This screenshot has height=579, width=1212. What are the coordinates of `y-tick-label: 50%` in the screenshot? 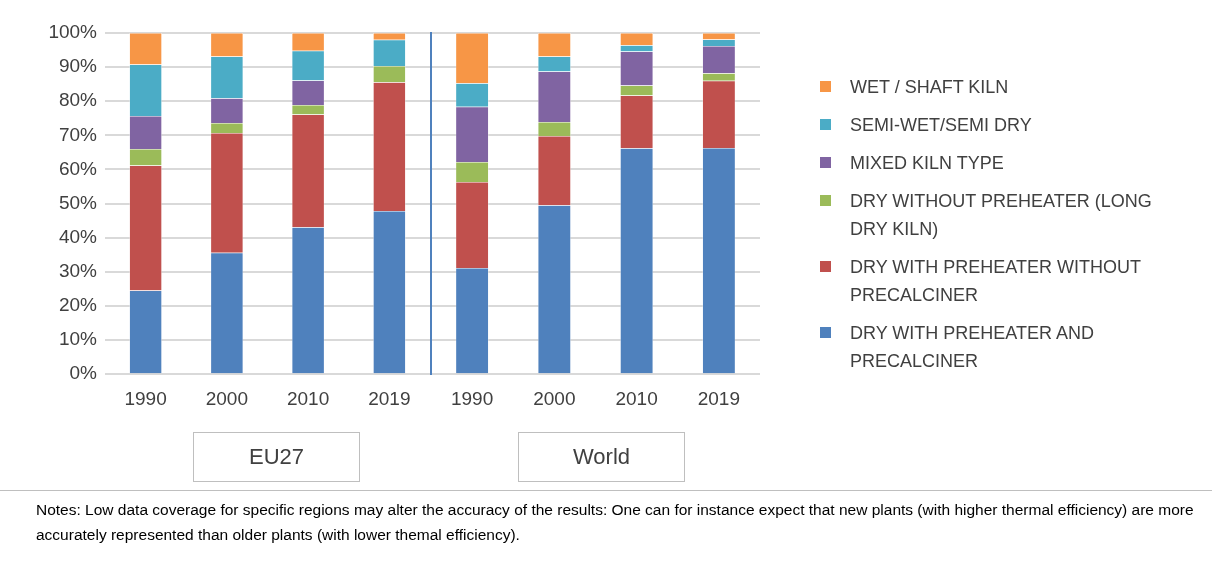 It's located at (78, 202).